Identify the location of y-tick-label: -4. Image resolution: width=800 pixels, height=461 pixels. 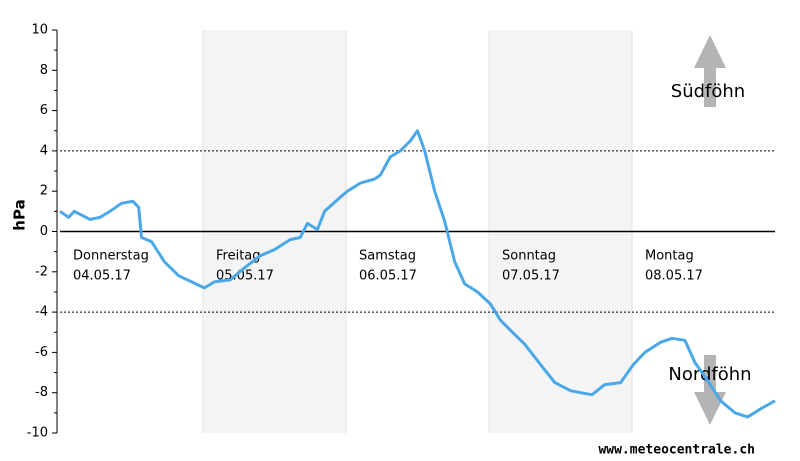
(41, 312).